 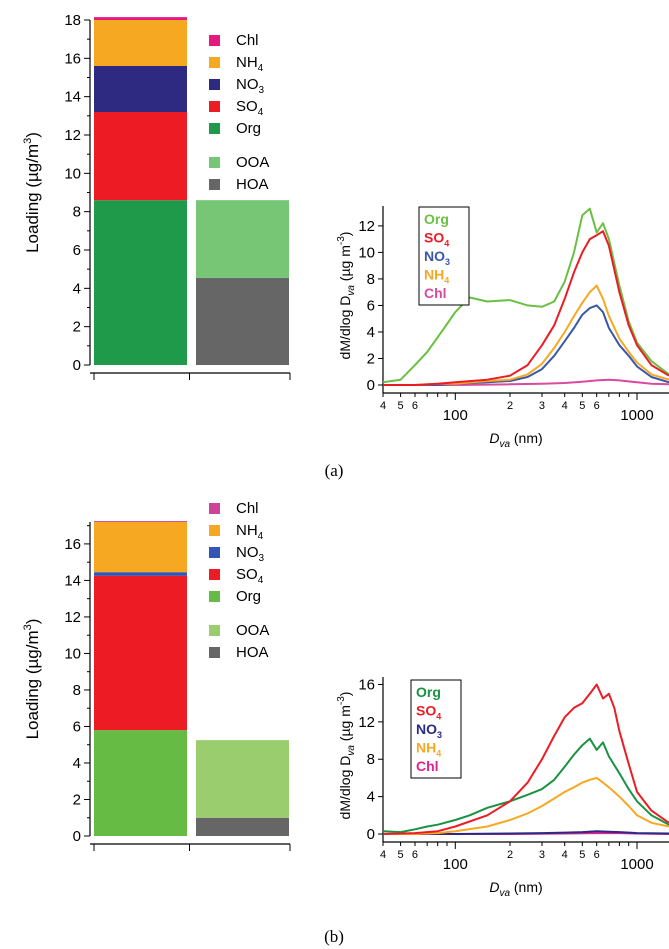 I want to click on legend-label-nh4: NH4, so click(x=436, y=276).